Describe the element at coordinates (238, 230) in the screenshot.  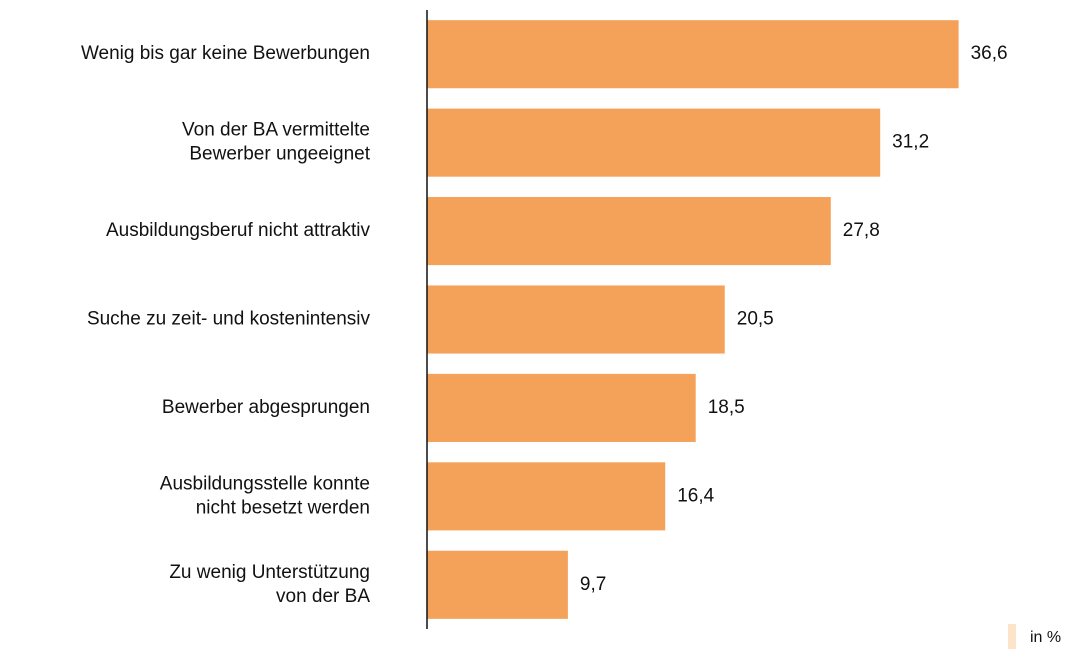
I see `category-label: Ausbildungsberuf nicht attraktiv` at that location.